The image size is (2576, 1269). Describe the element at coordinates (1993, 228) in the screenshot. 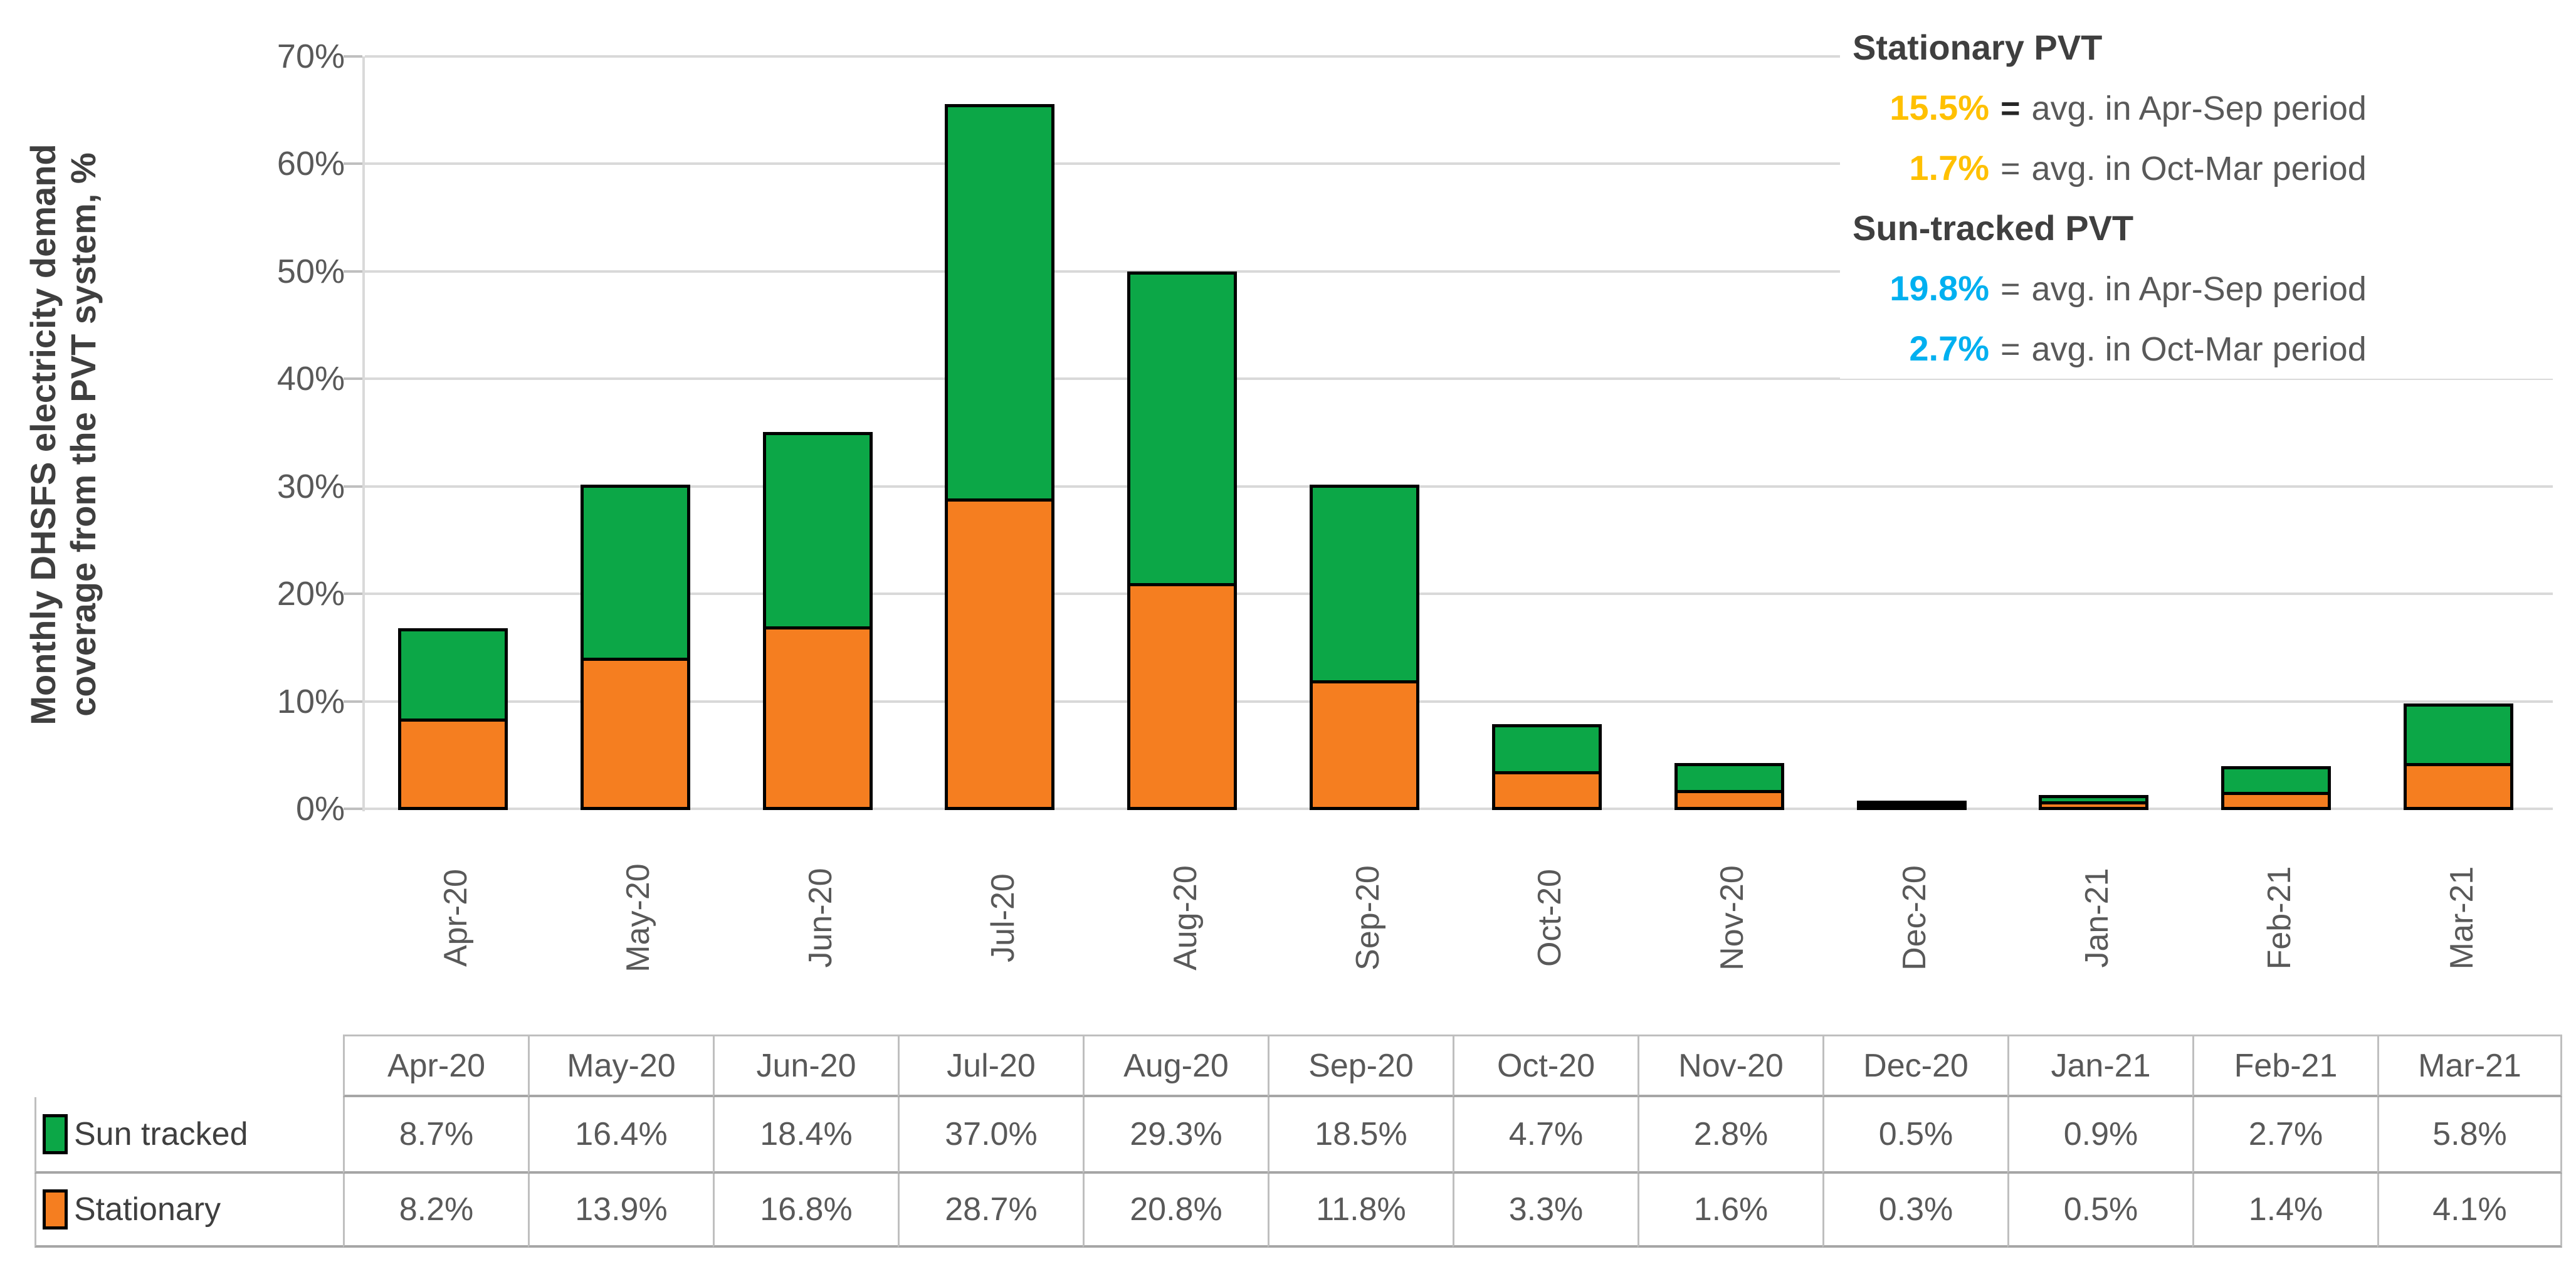

I see `annotation-title-sun-tracked-pvt: Sun-tracked PVT` at that location.